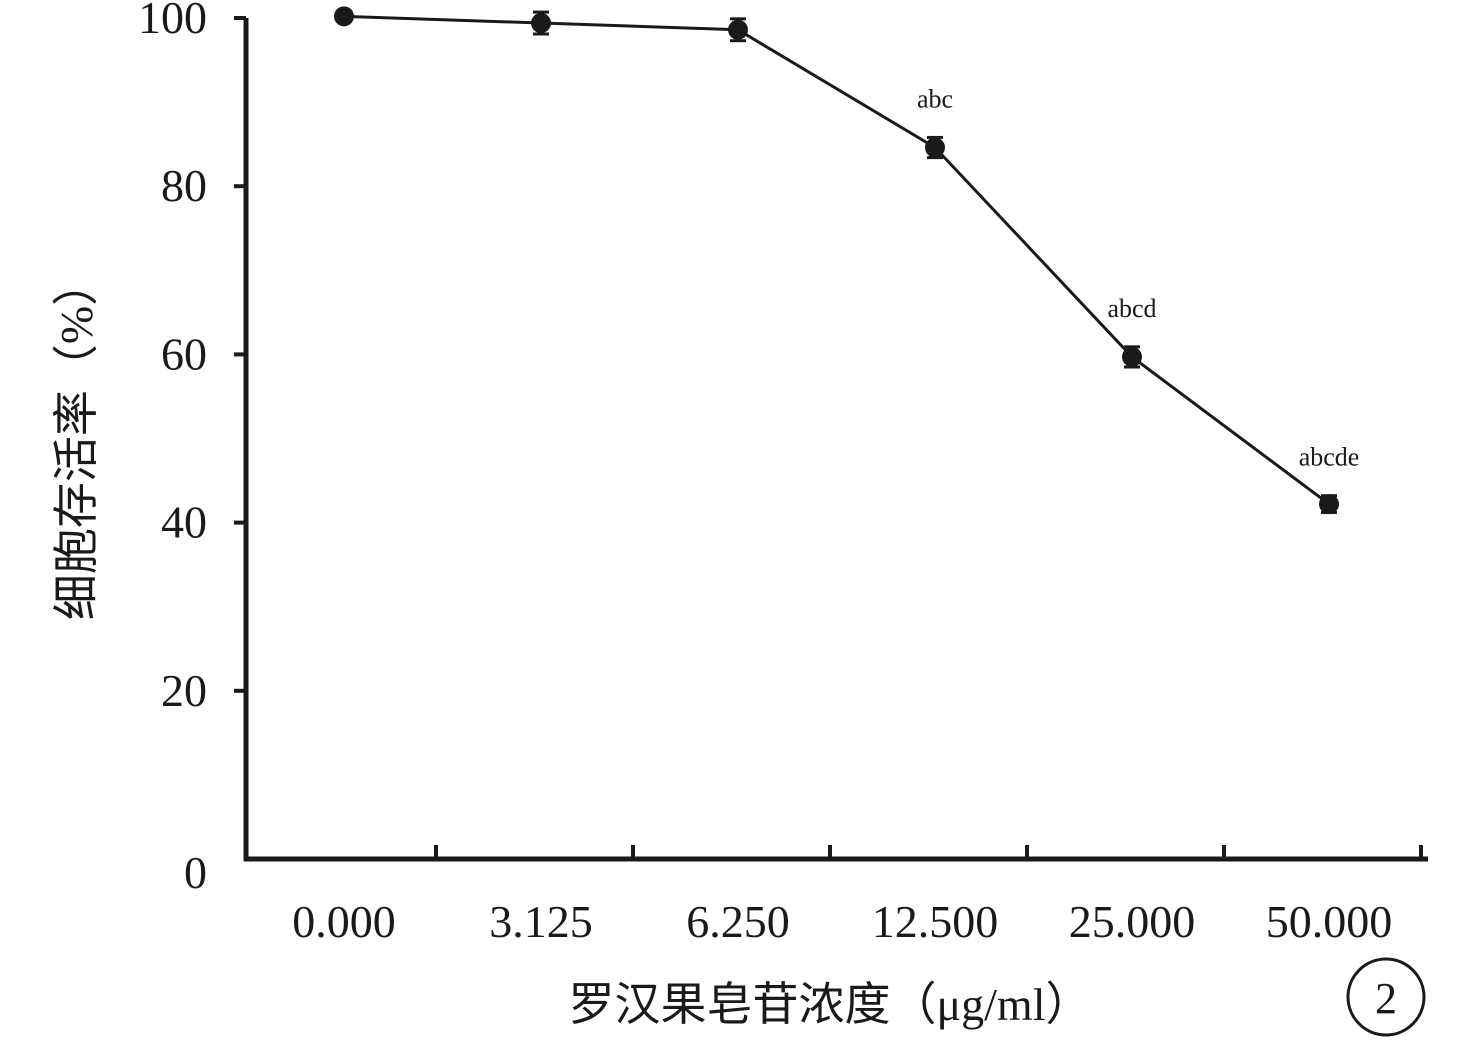  What do you see at coordinates (184, 522) in the screenshot?
I see `y-tick-label: 40` at bounding box center [184, 522].